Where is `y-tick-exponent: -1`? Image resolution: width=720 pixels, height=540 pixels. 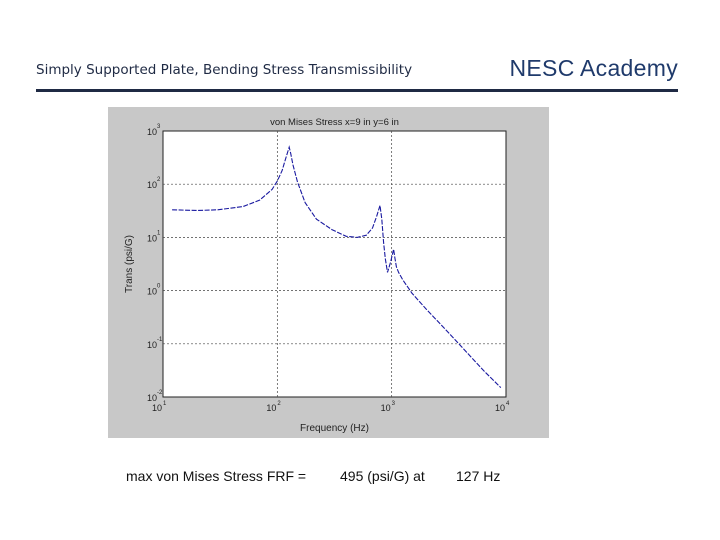
y-tick-exponent: -1 is located at coordinates (160, 340).